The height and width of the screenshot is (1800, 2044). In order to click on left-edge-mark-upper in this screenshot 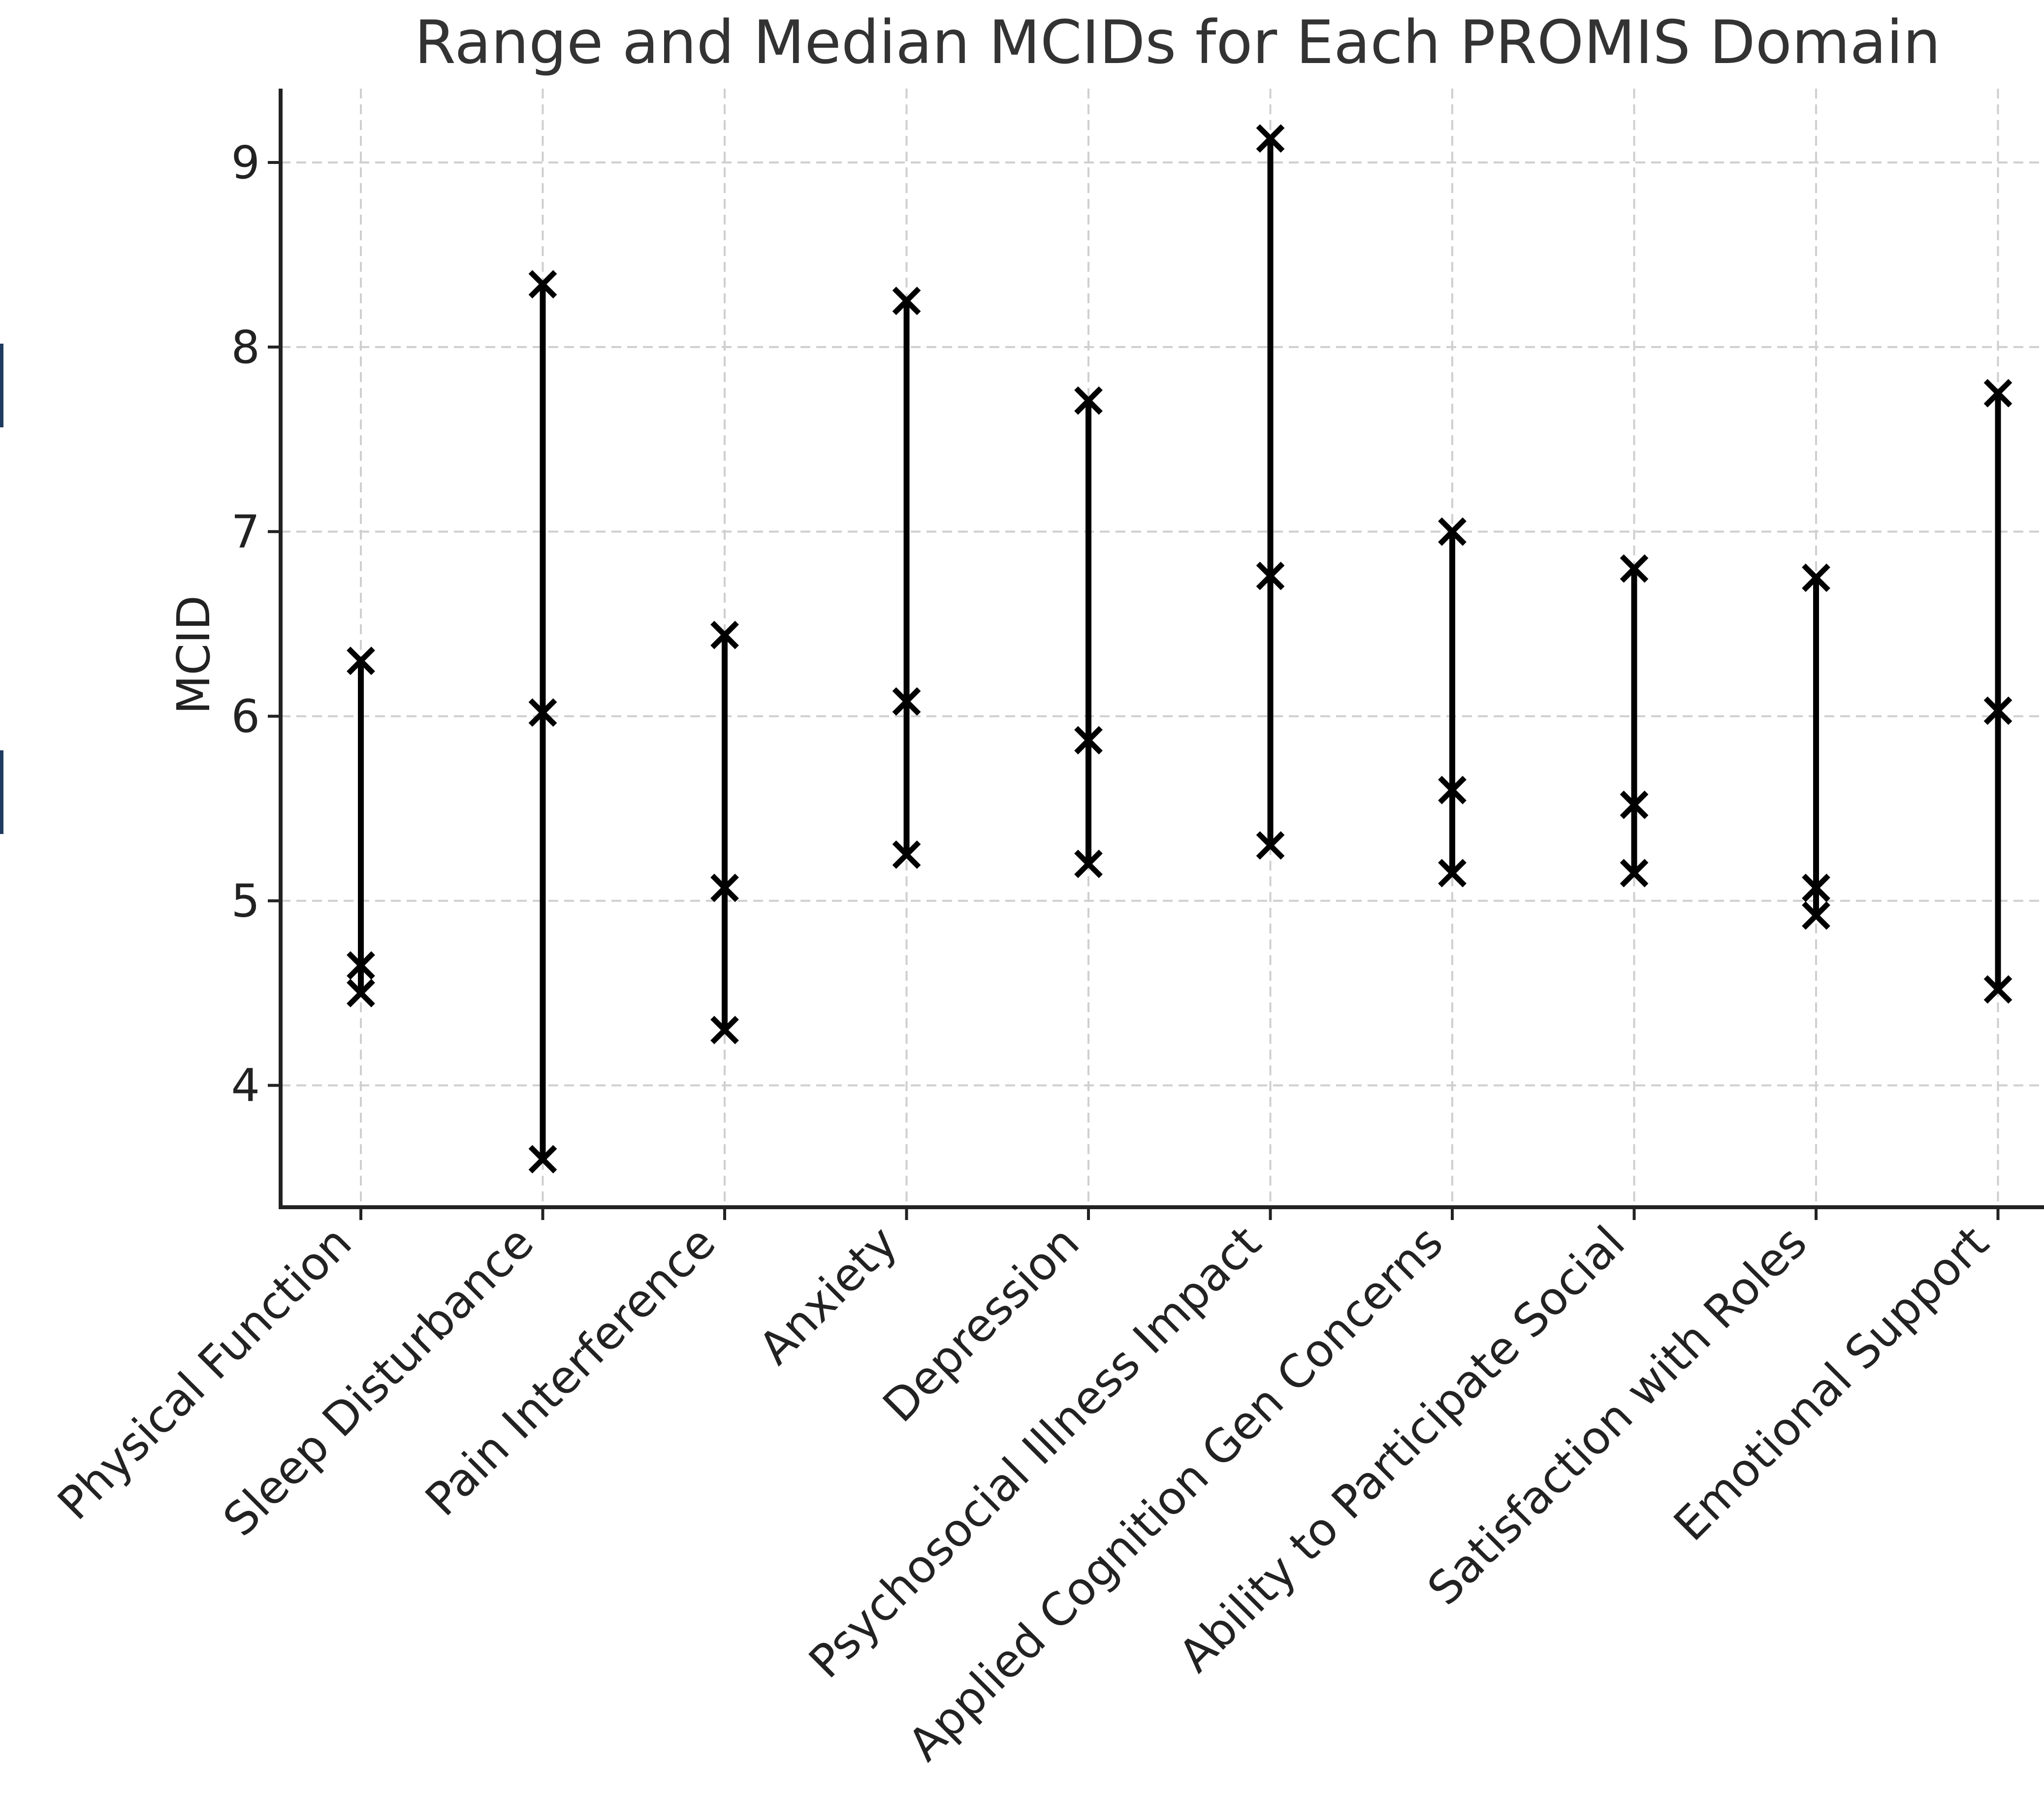, I will do `click(1, 385)`.